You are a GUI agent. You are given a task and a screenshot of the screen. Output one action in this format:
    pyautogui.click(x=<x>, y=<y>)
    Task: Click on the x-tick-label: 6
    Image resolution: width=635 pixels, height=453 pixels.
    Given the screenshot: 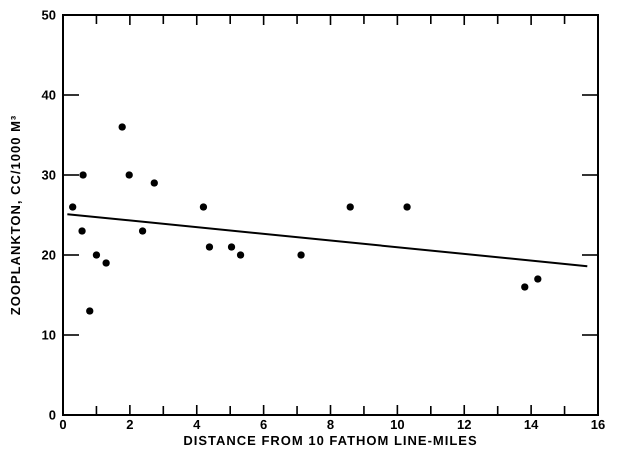 What is the action you would take?
    pyautogui.click(x=264, y=424)
    